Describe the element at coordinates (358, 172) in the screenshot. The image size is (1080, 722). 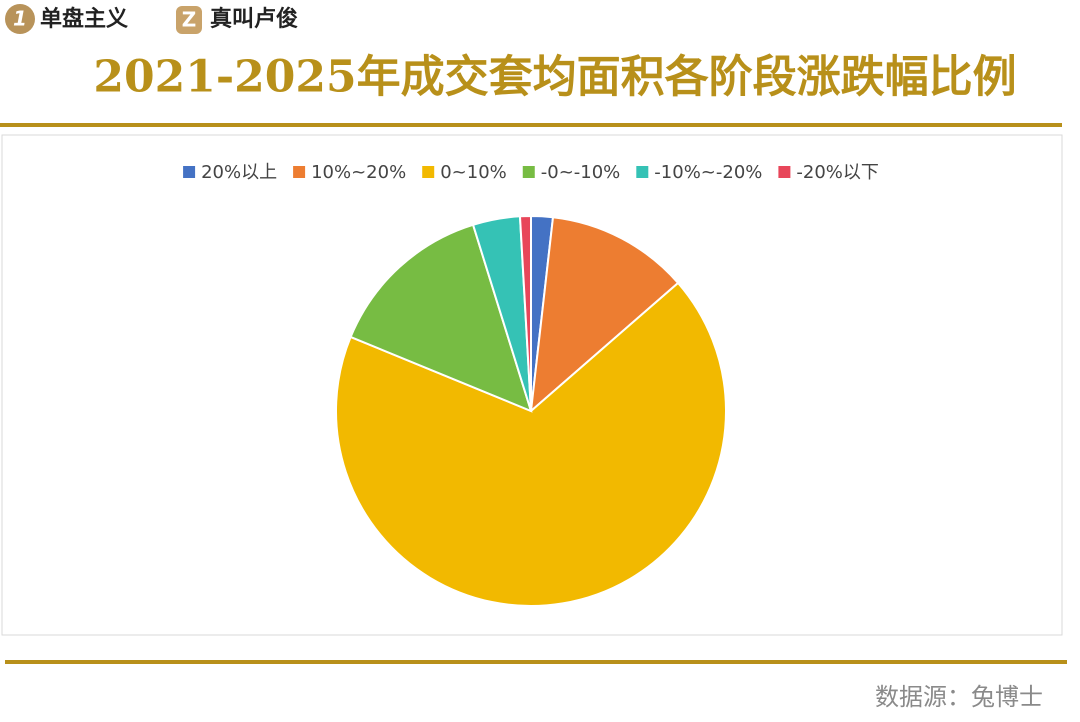
I see `legend-label: 10%~20%` at that location.